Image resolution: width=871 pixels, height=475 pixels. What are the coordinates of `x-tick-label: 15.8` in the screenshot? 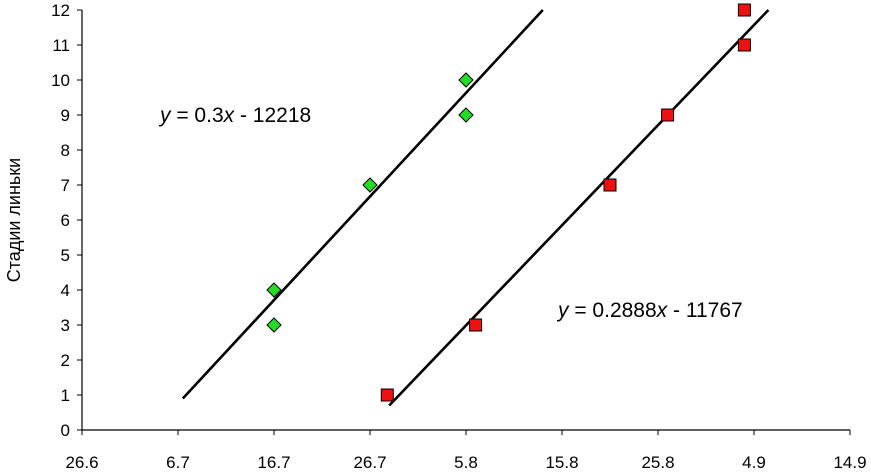 It's located at (561, 462).